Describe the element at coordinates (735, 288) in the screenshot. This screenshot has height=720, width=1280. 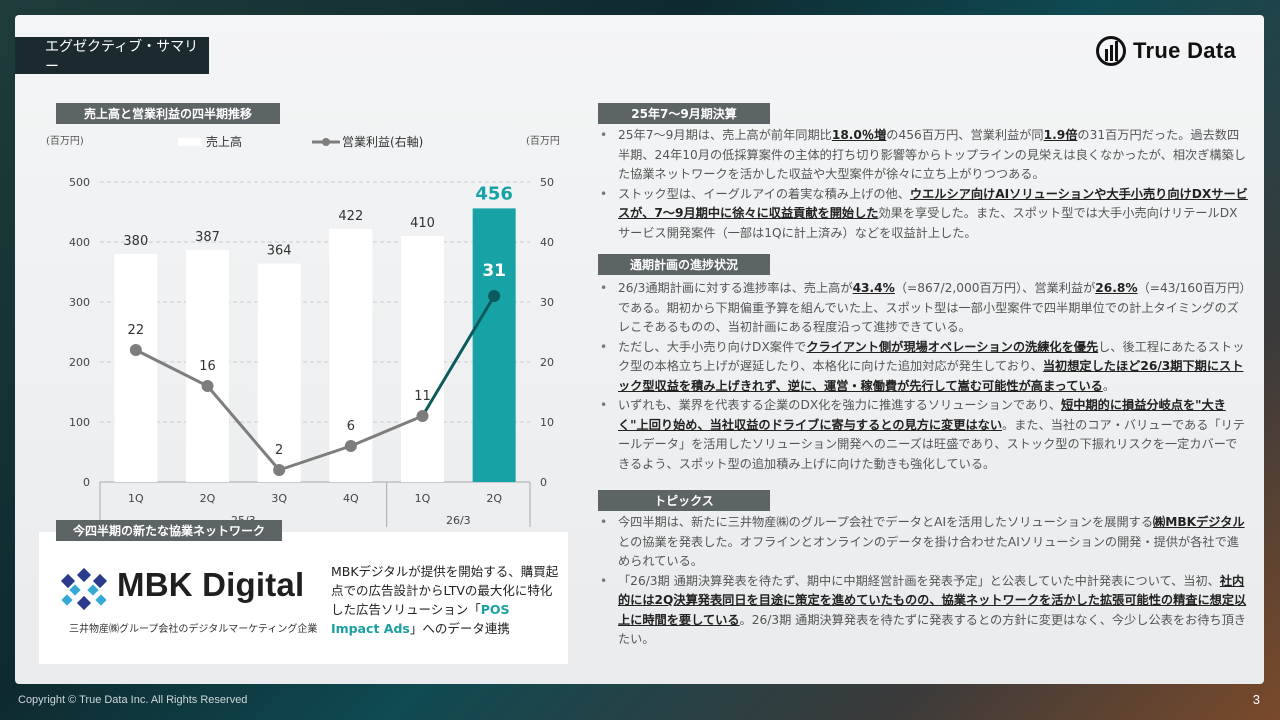
I see `text-span: 26/3通期計画に対する進捗率は、売上高が` at that location.